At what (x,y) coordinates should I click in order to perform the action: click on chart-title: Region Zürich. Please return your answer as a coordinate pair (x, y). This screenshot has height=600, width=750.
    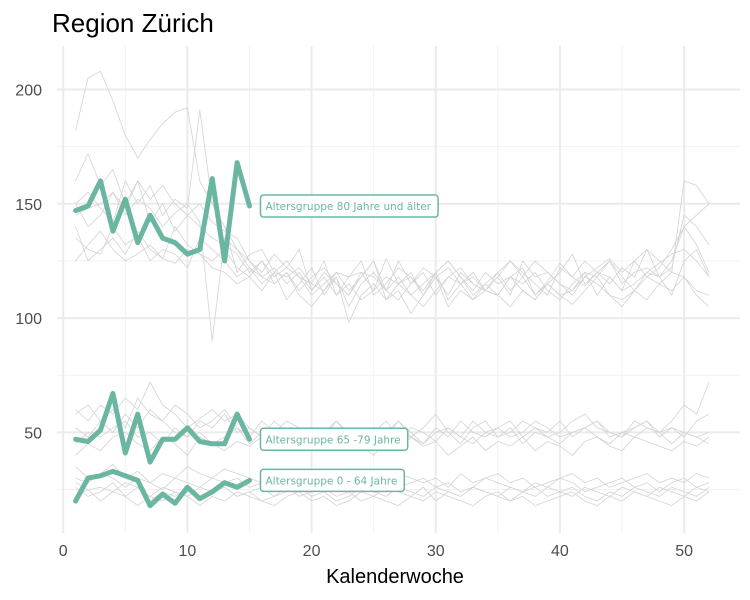
    Looking at the image, I should click on (133, 23).